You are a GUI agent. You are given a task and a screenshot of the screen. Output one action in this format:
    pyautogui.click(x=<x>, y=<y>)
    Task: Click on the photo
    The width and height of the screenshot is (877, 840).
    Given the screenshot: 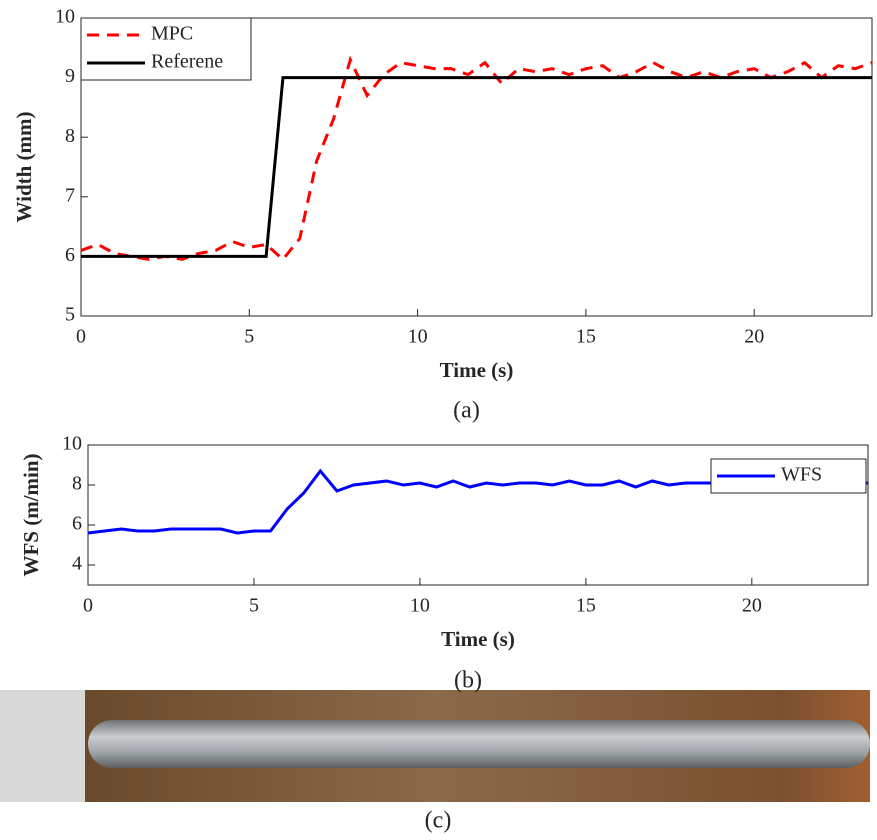 What is the action you would take?
    pyautogui.click(x=435, y=746)
    